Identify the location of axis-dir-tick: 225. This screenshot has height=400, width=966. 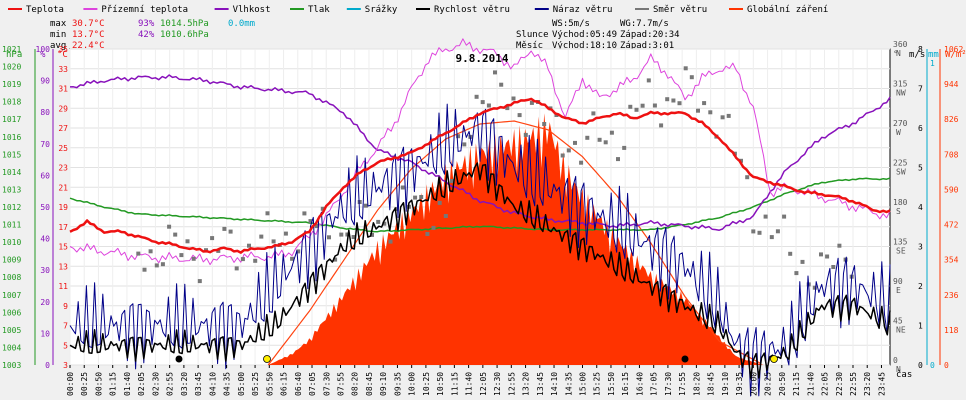
(900, 163).